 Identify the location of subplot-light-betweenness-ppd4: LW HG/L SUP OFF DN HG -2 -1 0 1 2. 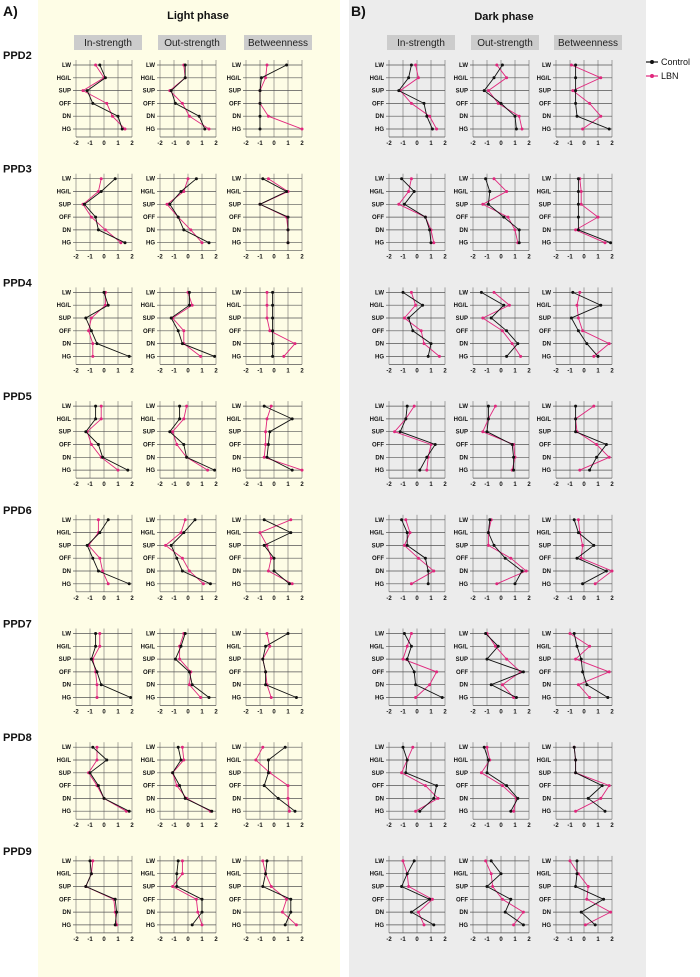
(265, 330).